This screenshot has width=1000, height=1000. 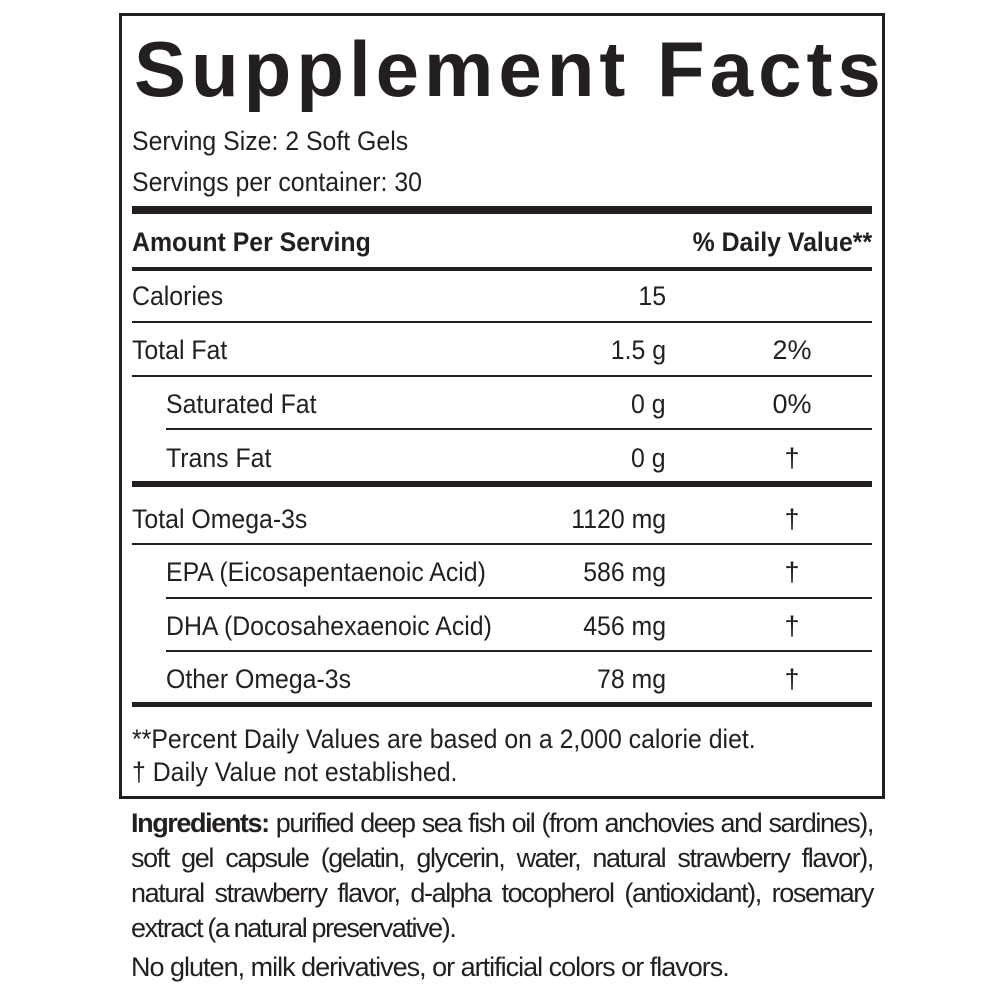 I want to click on nutrient-label: Other Omega-3s, so click(x=258, y=679).